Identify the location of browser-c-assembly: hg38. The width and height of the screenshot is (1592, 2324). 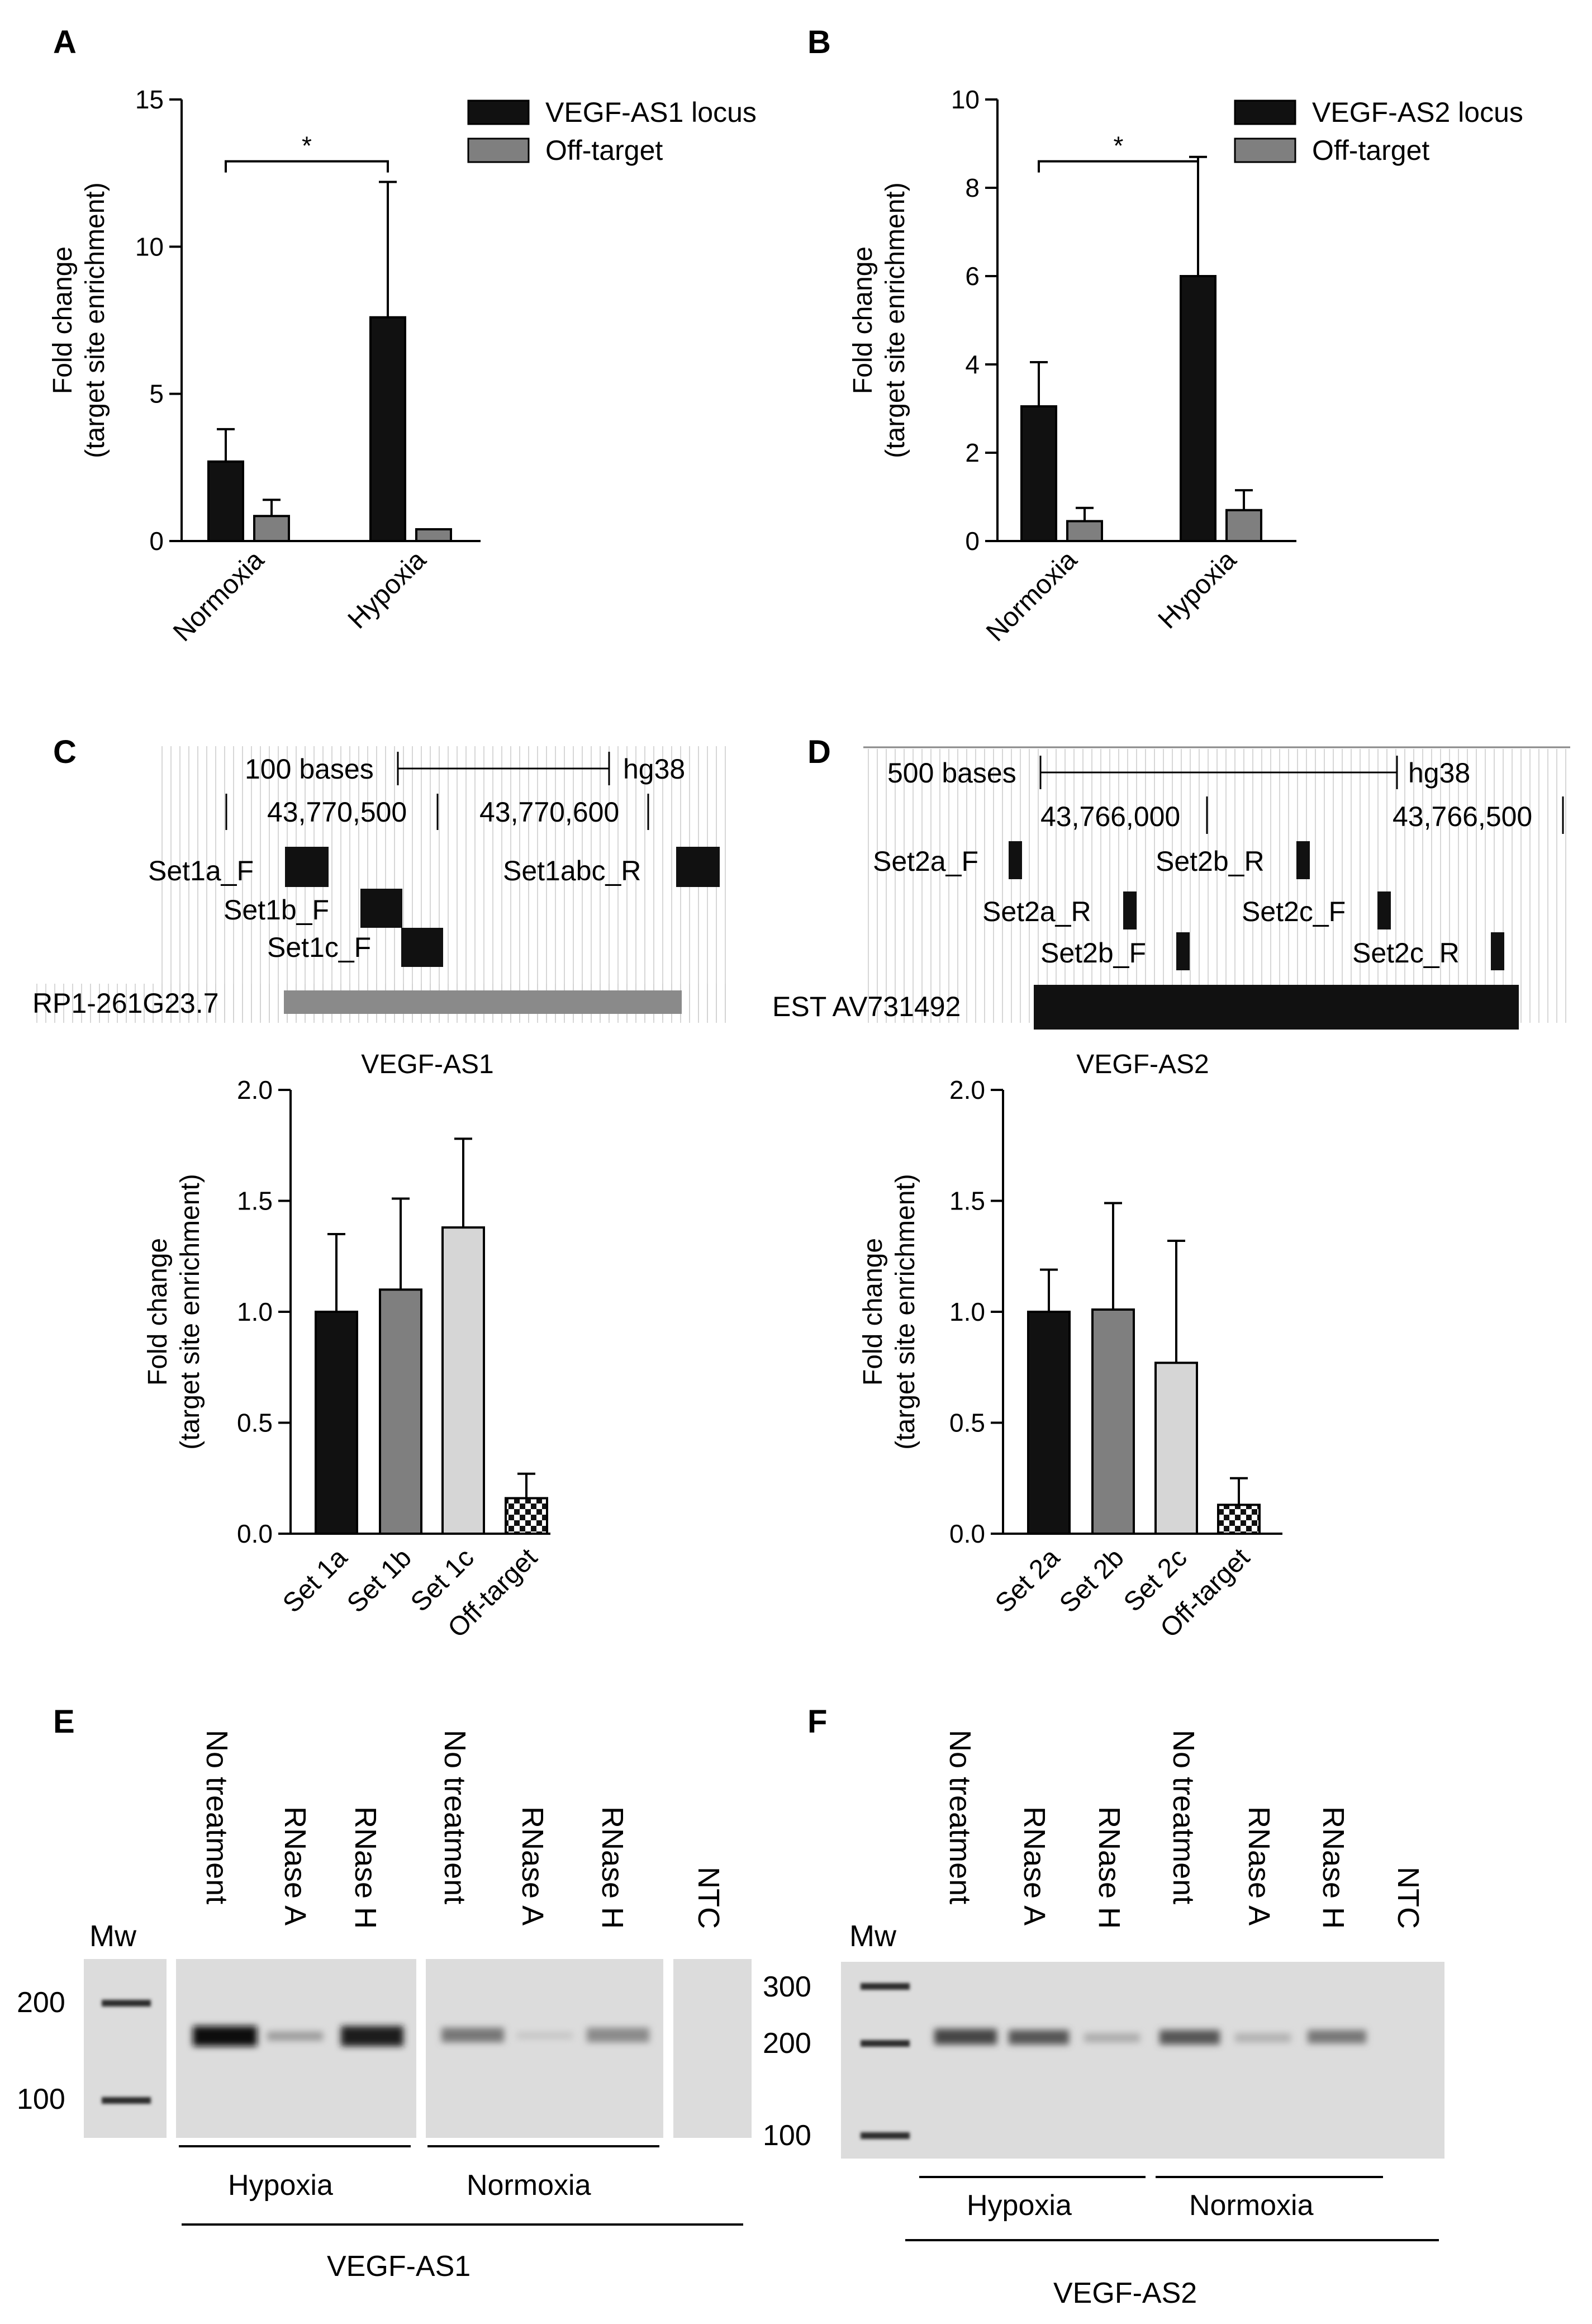
(654, 769).